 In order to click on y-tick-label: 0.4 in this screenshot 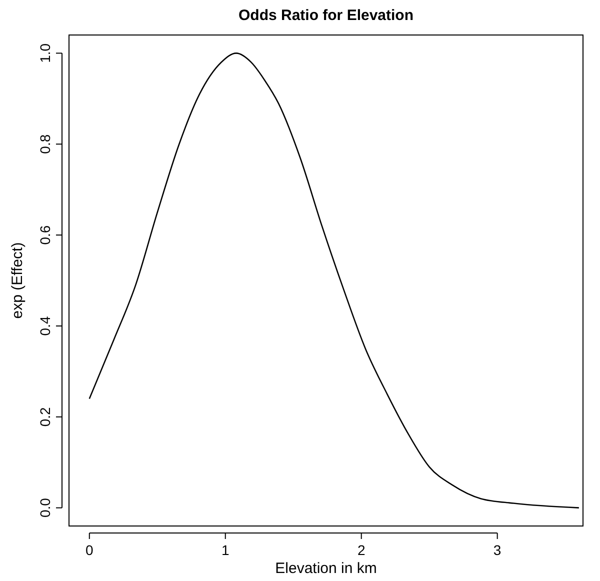, I will do `click(45, 326)`.